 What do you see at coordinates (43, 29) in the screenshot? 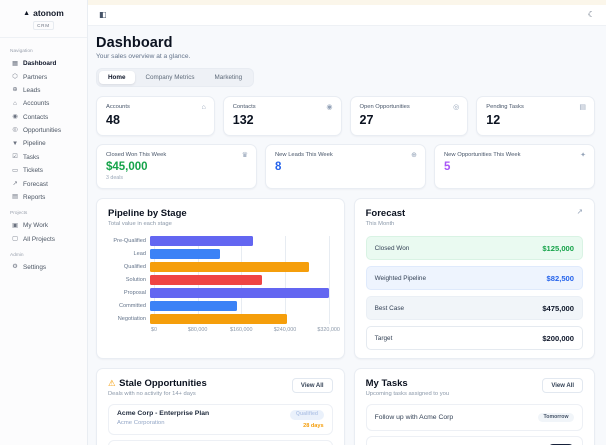
I see `logo-sub-wrap: CRM` at bounding box center [43, 29].